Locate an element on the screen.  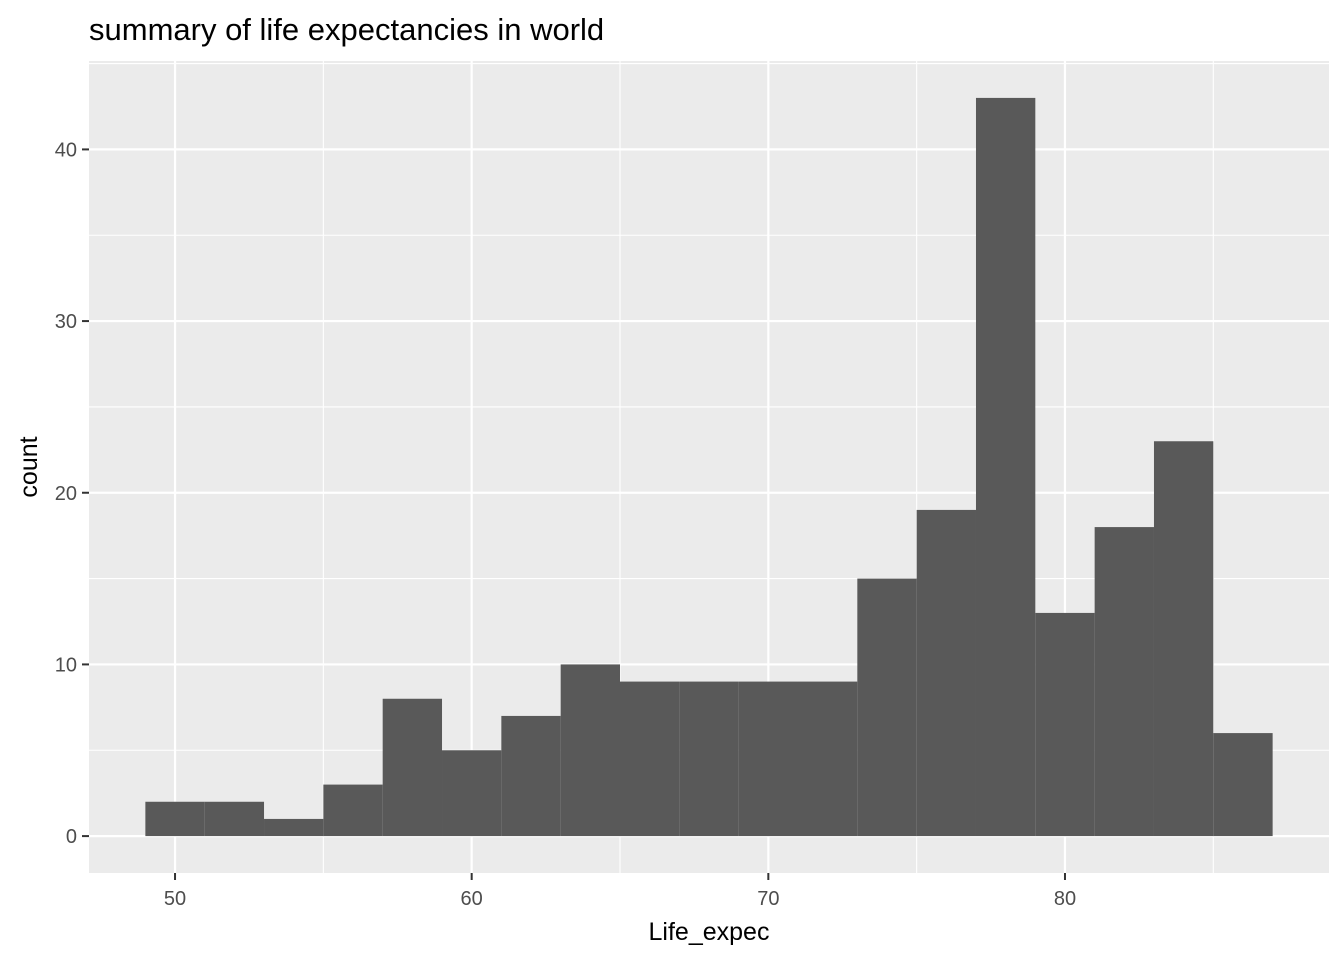
y-tick-label: 20 is located at coordinates (66, 494).